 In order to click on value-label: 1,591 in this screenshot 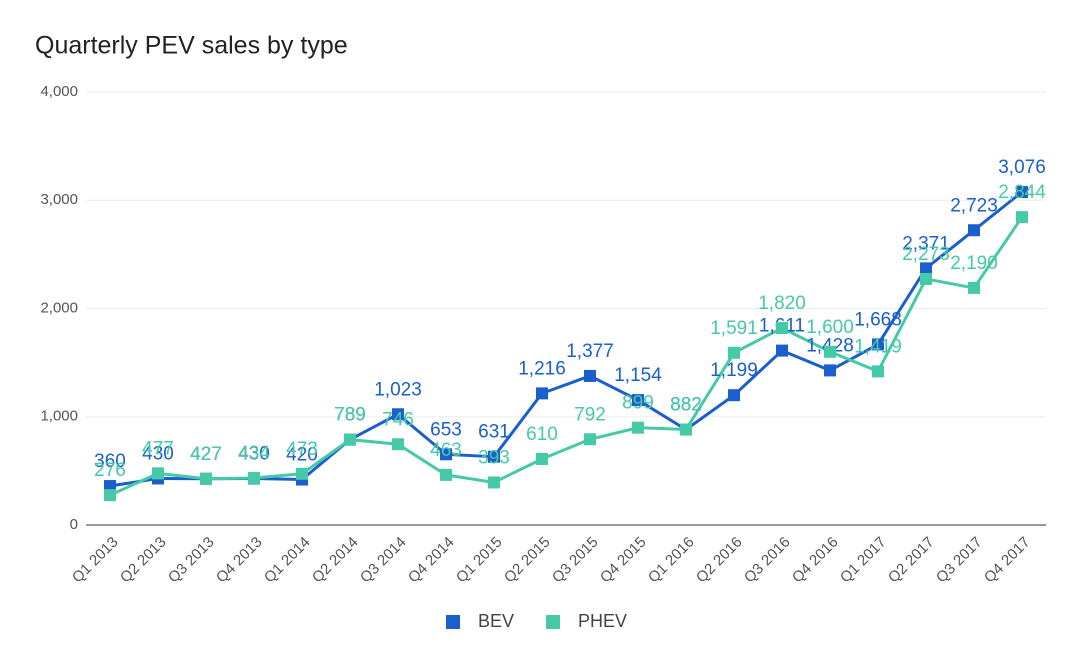, I will do `click(734, 328)`.